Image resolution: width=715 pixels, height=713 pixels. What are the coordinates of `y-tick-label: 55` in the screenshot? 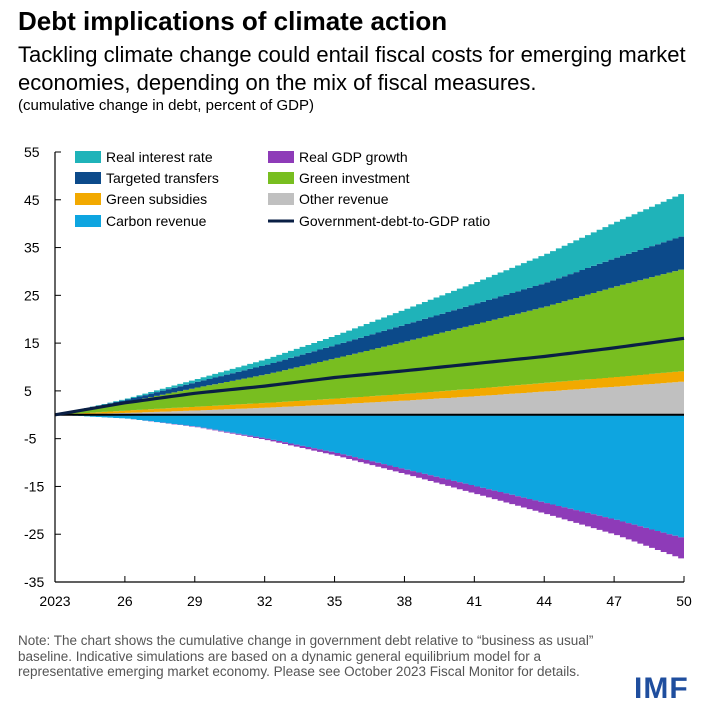 It's located at (32, 152).